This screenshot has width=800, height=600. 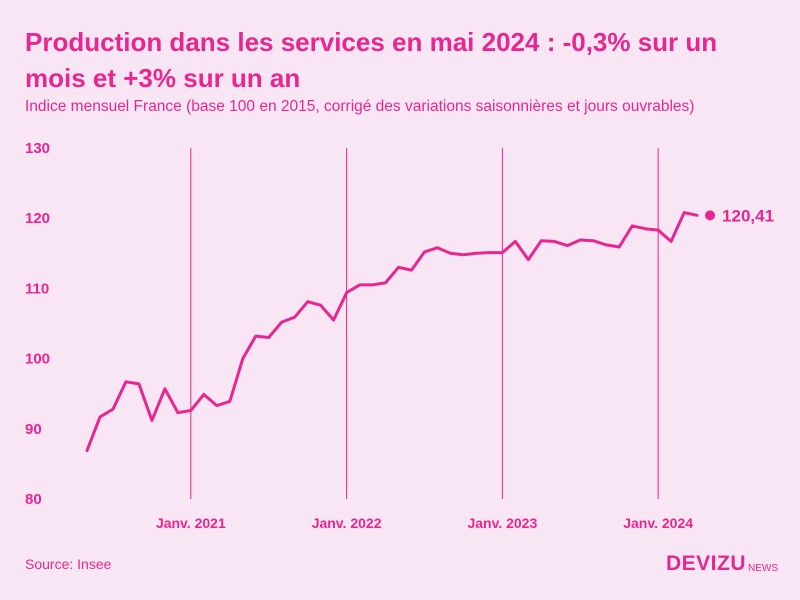 What do you see at coordinates (763, 568) in the screenshot?
I see `logo-subtext: NEWS` at bounding box center [763, 568].